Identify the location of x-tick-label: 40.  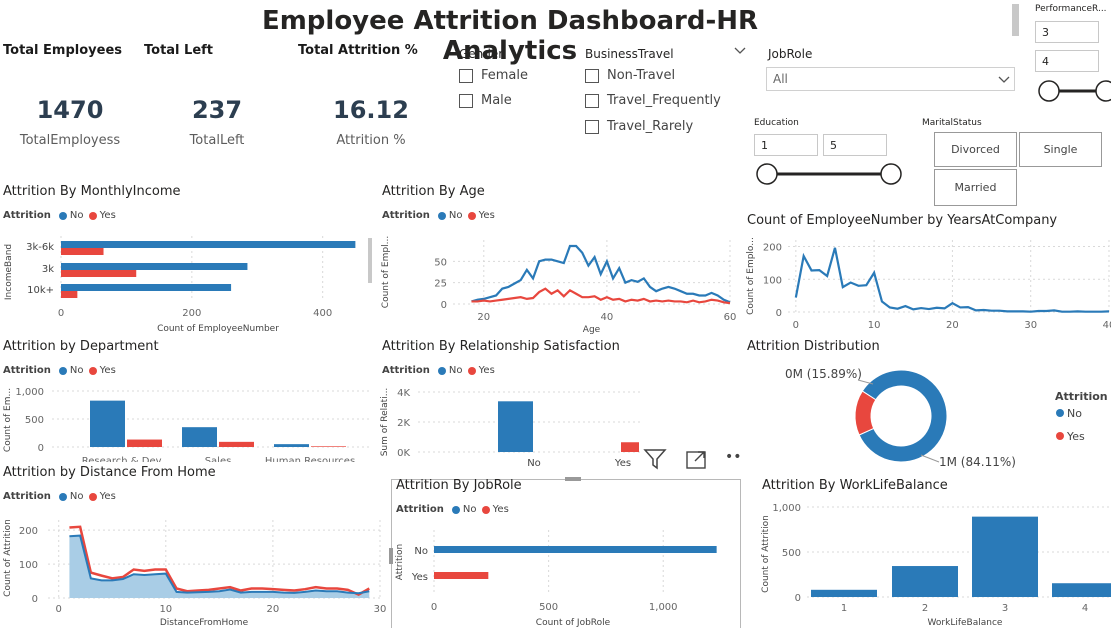
(1107, 325).